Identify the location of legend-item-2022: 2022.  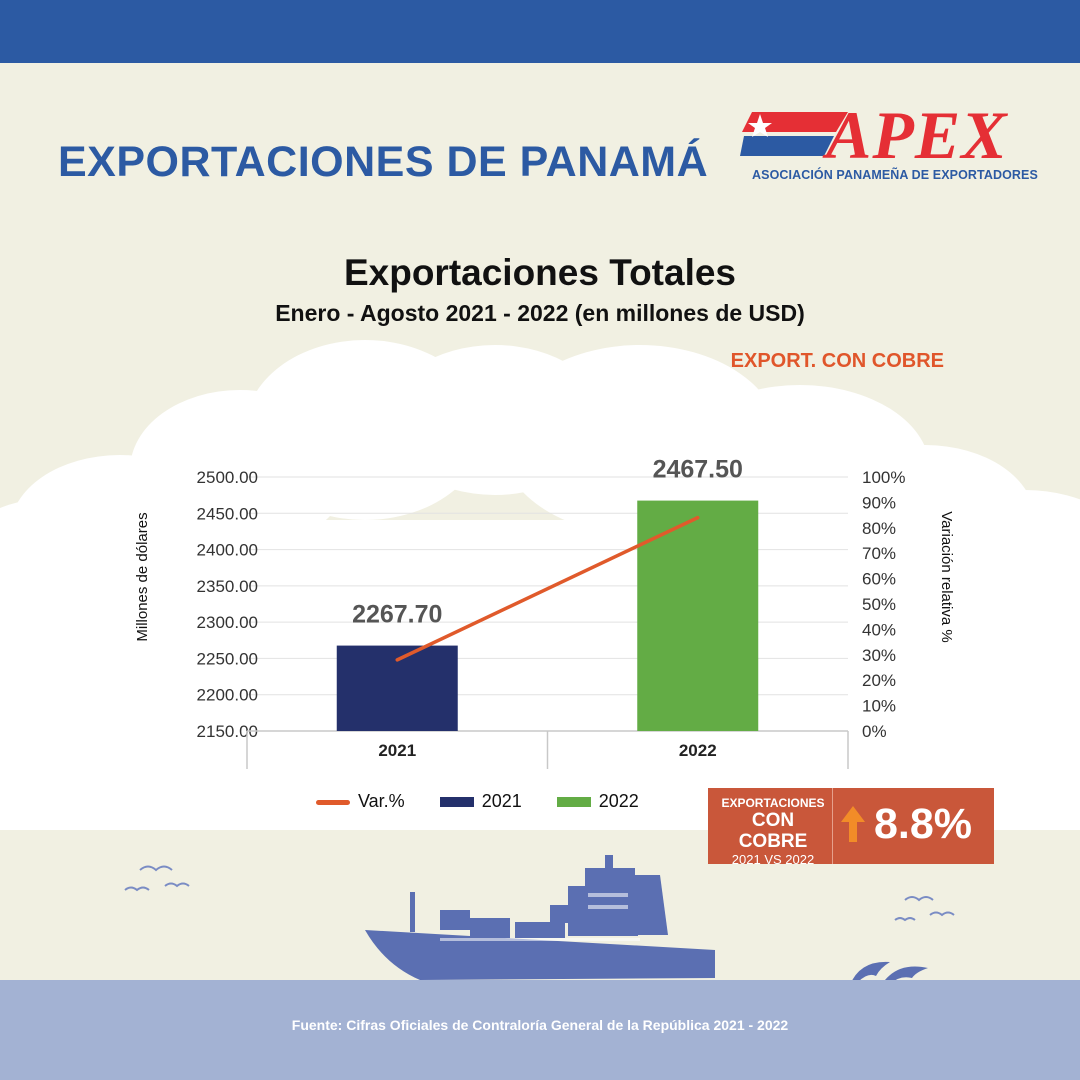
(597, 801).